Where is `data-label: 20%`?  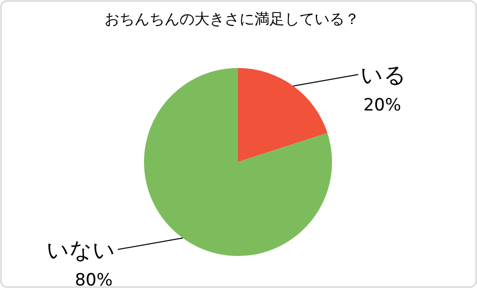 data-label: 20% is located at coordinates (382, 106).